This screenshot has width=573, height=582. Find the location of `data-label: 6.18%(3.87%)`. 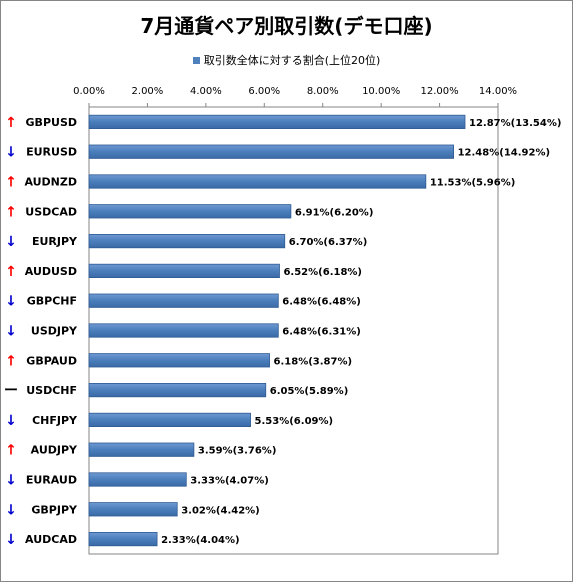

data-label: 6.18%(3.87%) is located at coordinates (313, 361).